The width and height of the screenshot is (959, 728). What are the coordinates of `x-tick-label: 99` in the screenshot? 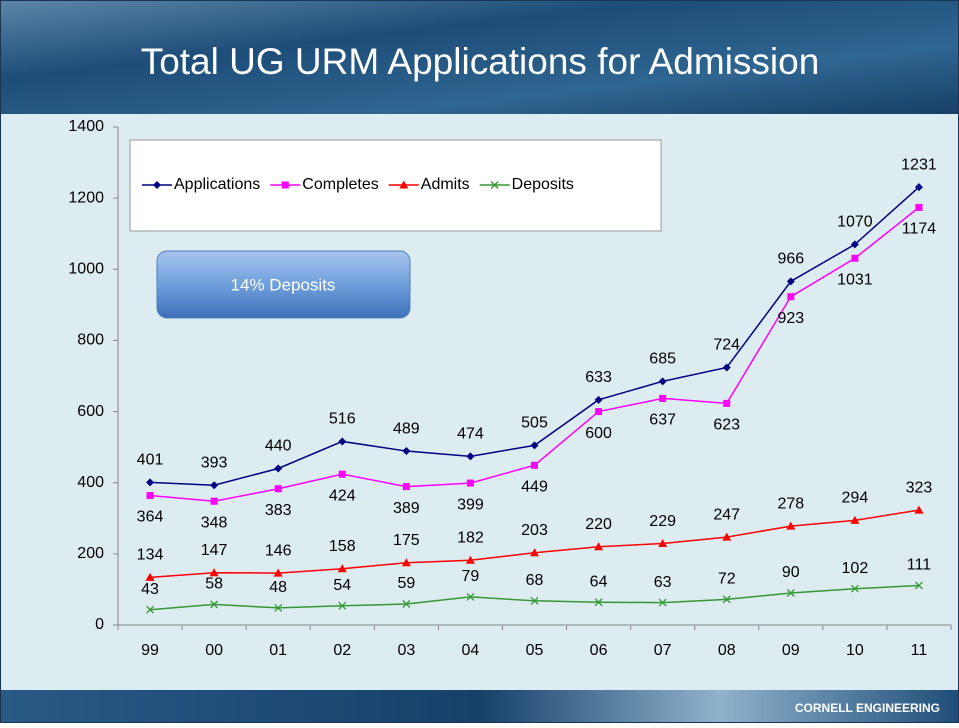 It's located at (150, 650).